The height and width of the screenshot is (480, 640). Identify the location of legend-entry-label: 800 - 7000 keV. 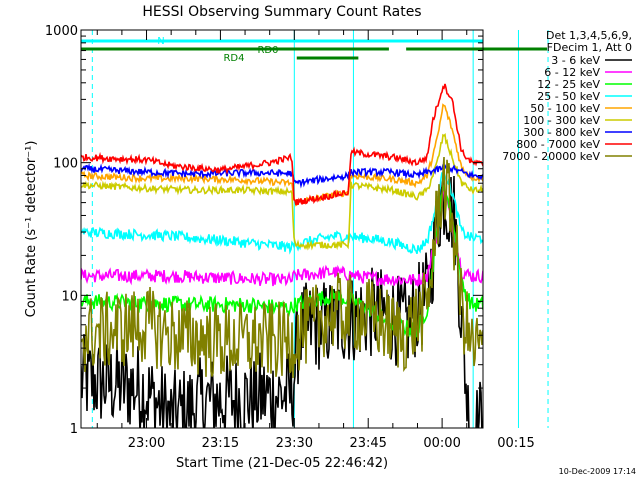
(558, 144).